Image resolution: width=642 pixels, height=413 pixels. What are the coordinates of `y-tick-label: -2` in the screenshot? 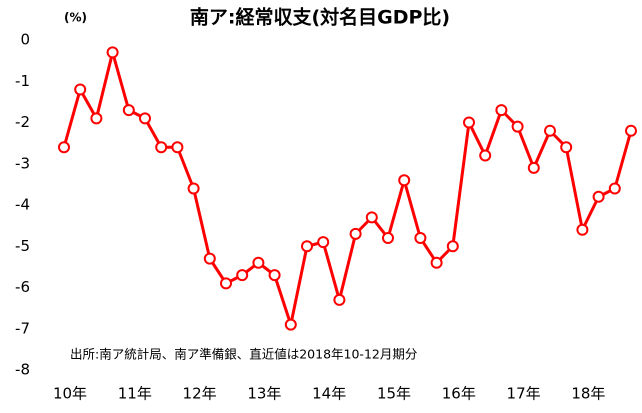 It's located at (22, 122).